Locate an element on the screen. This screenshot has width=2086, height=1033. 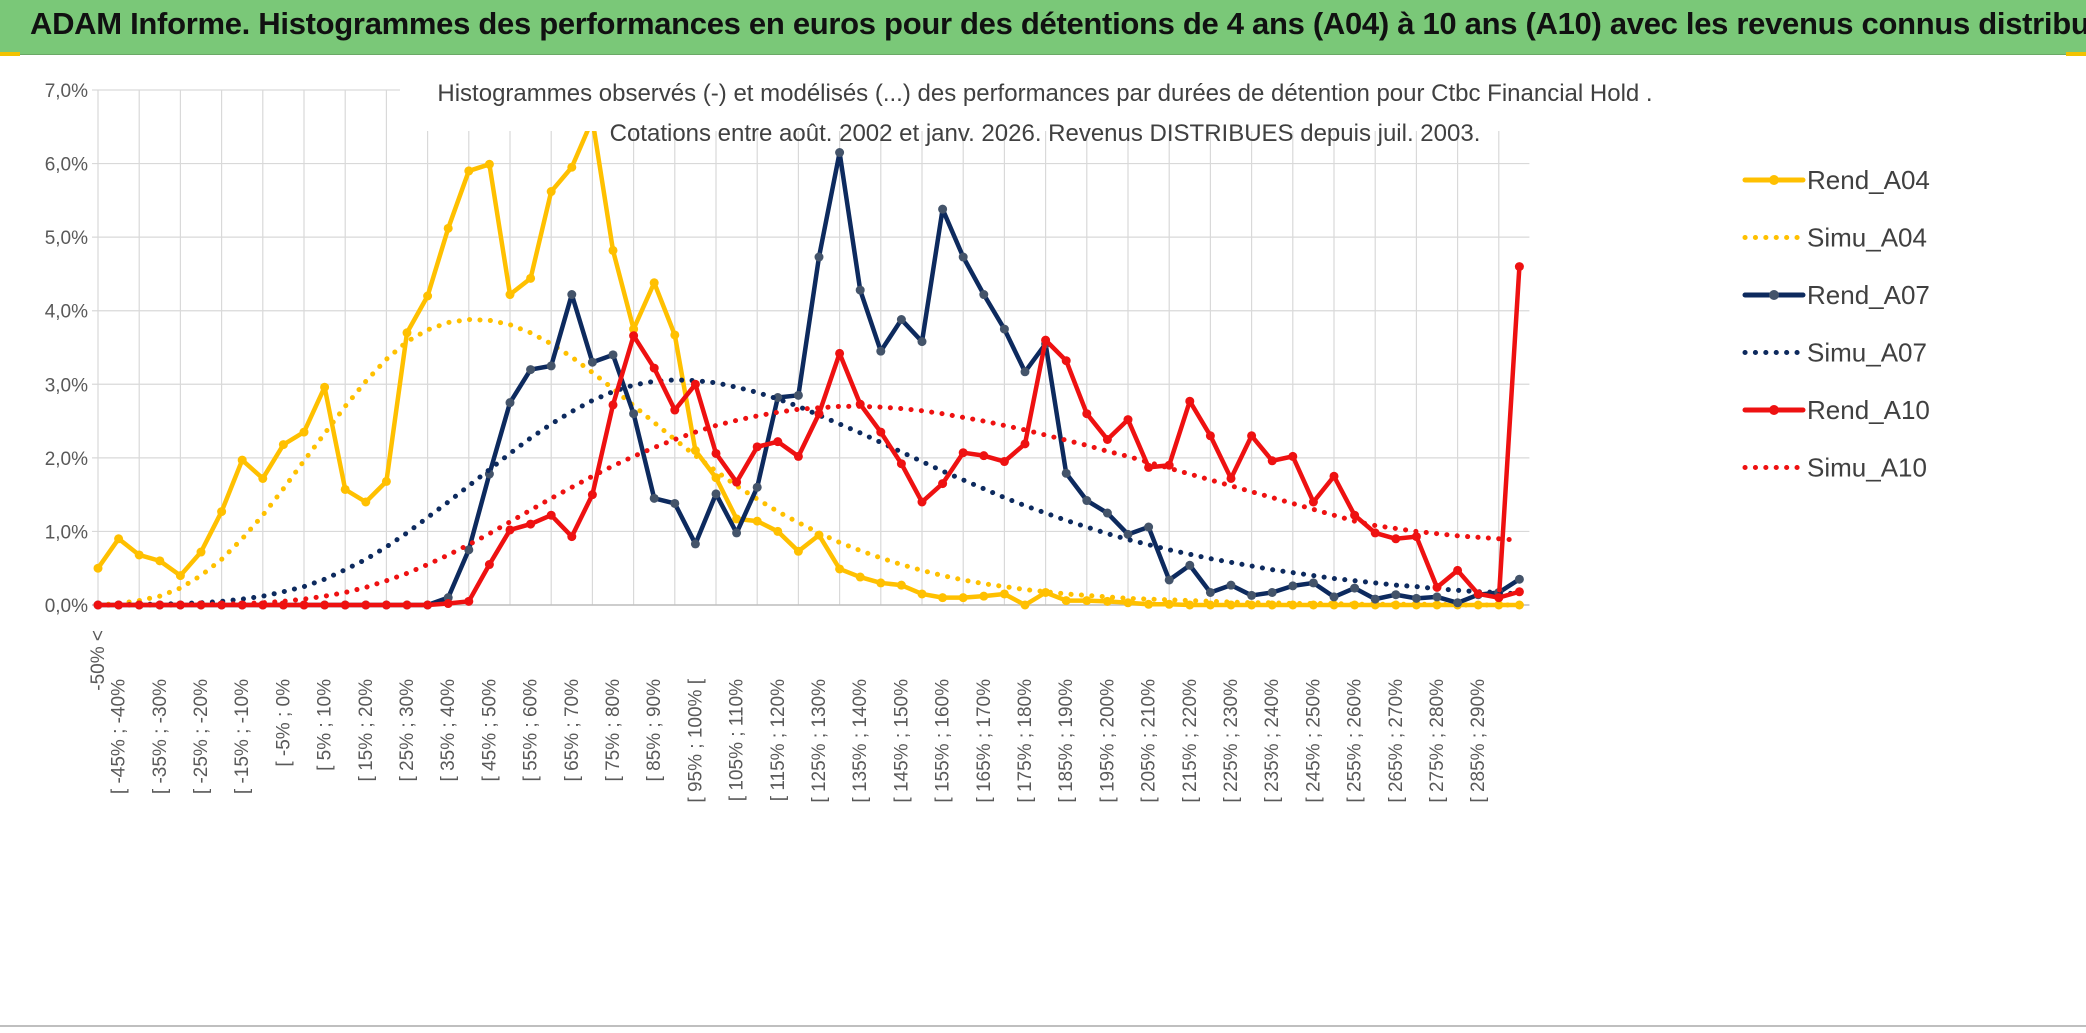
x-tick-label: [ 265% ; 270% is located at coordinates (1396, 741).